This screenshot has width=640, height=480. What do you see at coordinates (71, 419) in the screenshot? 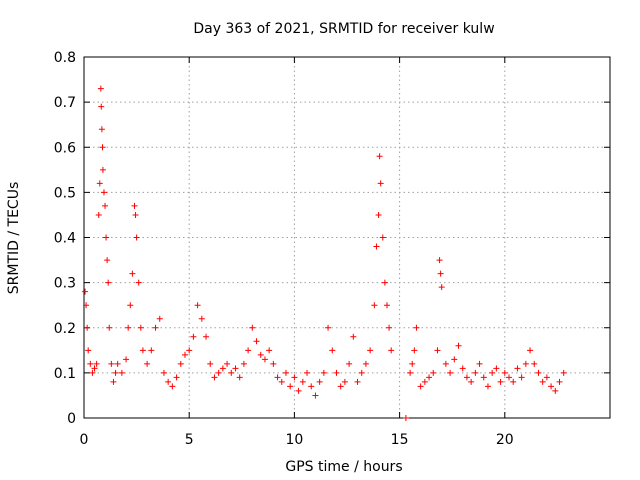
I see `y-tick-label: 0` at bounding box center [71, 419].